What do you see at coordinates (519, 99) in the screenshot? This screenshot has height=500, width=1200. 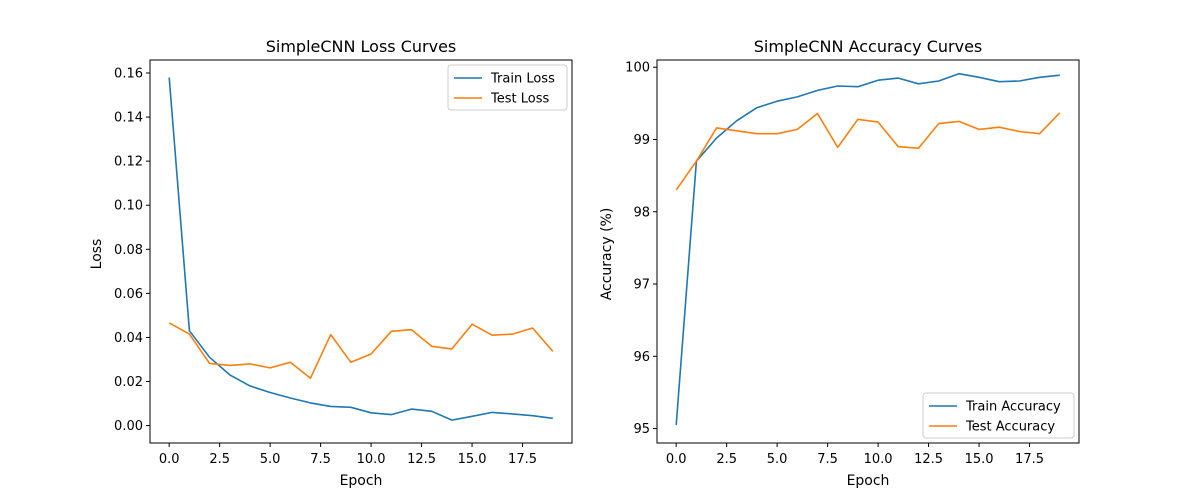 I see `legend-entry-label: Test Loss` at bounding box center [519, 99].